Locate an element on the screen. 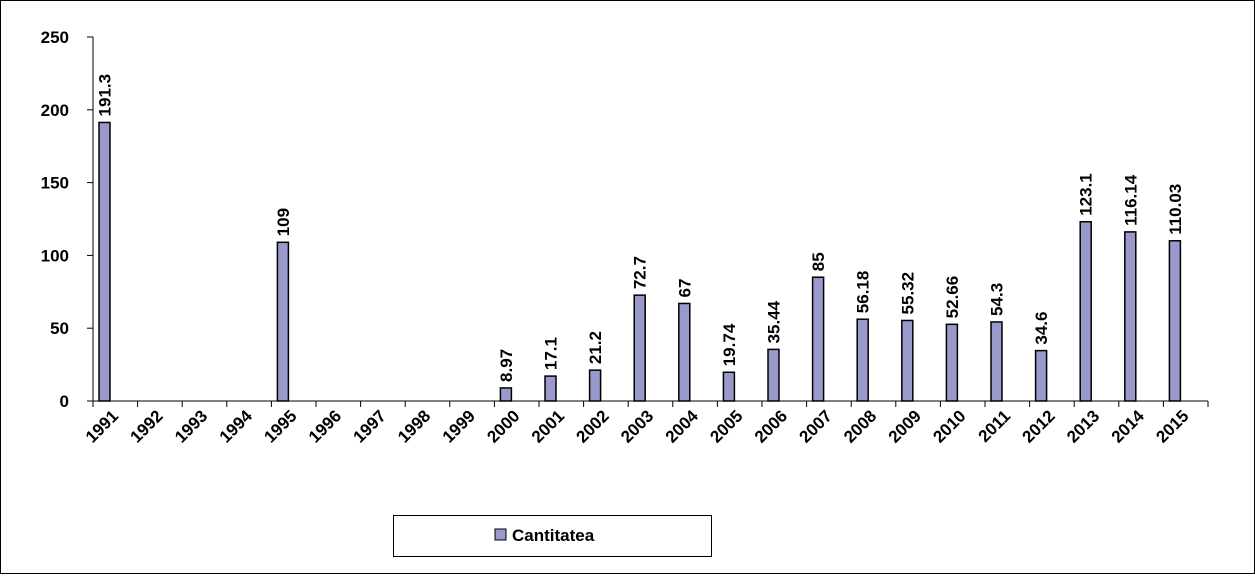 This screenshot has height=579, width=1255. data-label: 55.32 is located at coordinates (907, 293).